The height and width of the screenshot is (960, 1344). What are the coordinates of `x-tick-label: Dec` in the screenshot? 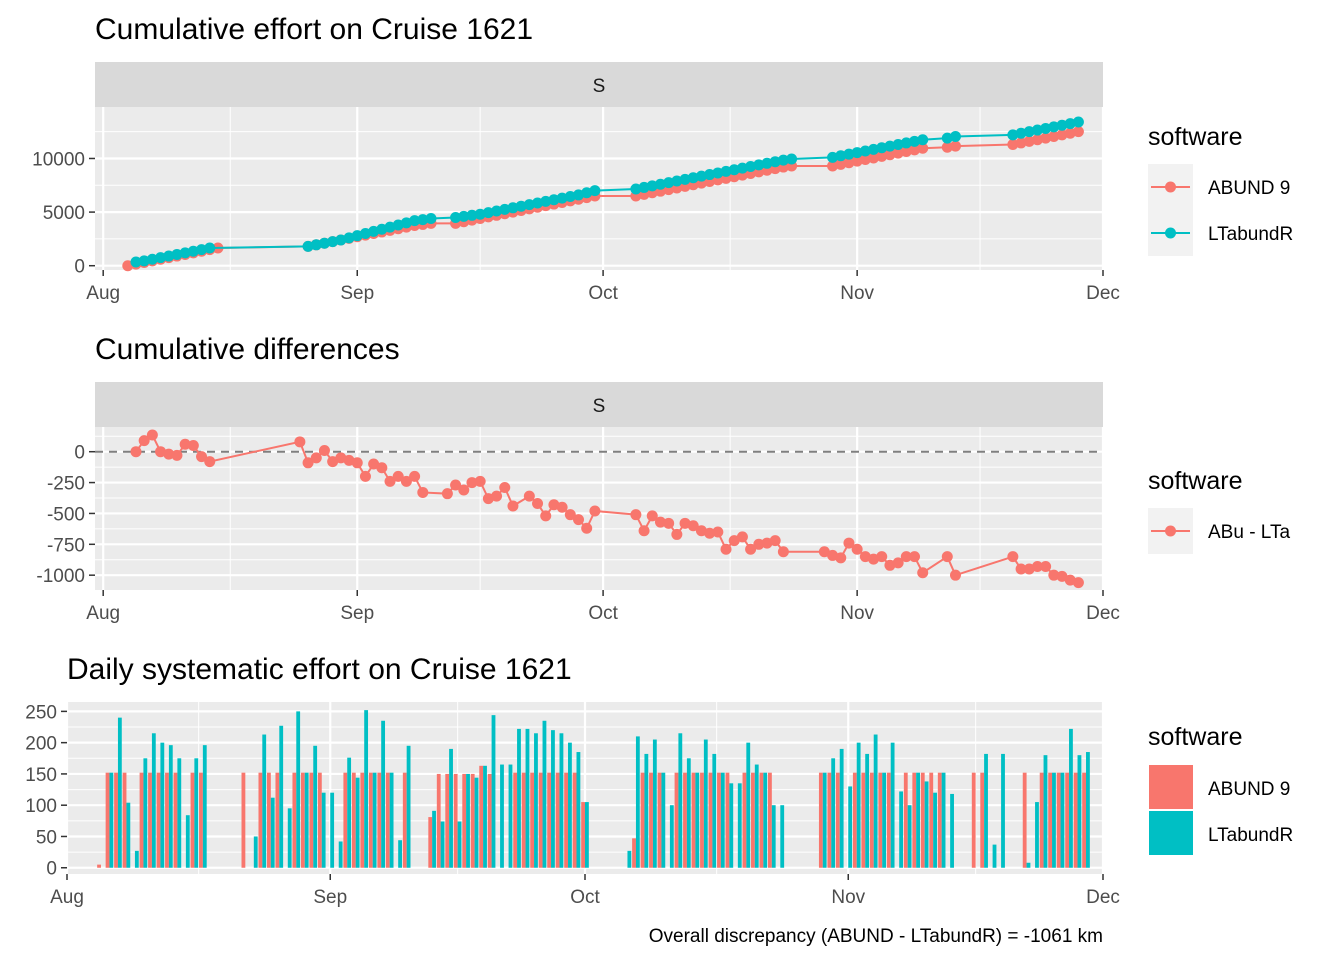 It's located at (1103, 293).